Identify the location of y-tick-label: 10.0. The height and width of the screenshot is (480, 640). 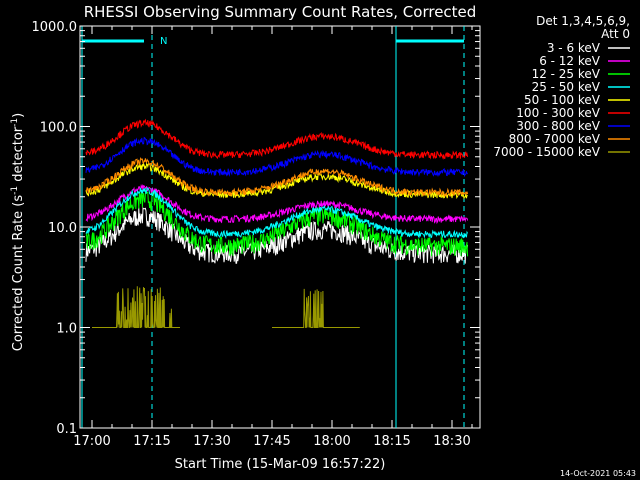
(62, 228).